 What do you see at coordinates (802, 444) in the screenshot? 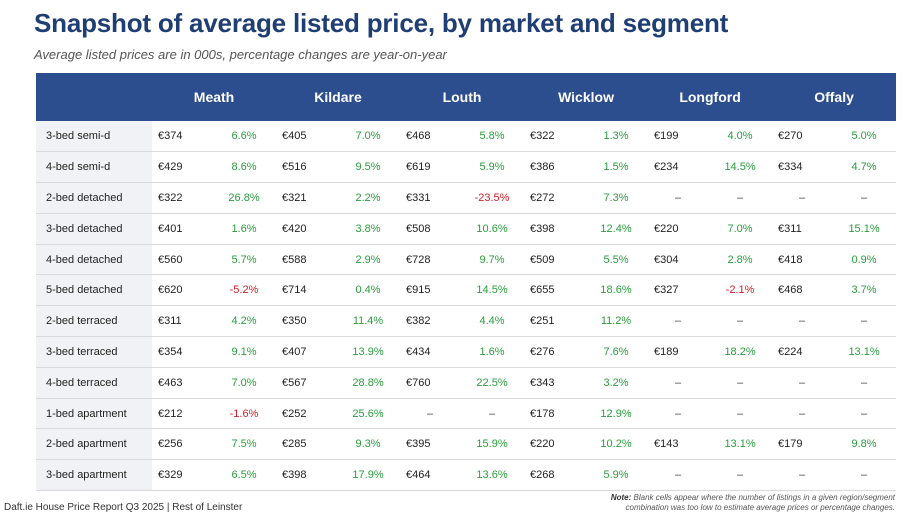
I see `price-cell: €179` at bounding box center [802, 444].